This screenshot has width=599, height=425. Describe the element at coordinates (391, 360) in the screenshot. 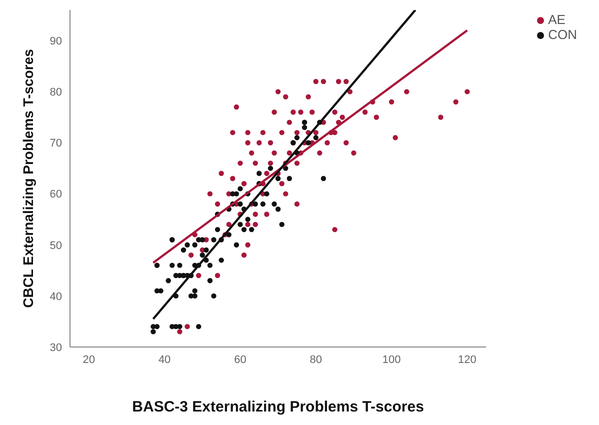

I see `x-tick-label: 100` at that location.